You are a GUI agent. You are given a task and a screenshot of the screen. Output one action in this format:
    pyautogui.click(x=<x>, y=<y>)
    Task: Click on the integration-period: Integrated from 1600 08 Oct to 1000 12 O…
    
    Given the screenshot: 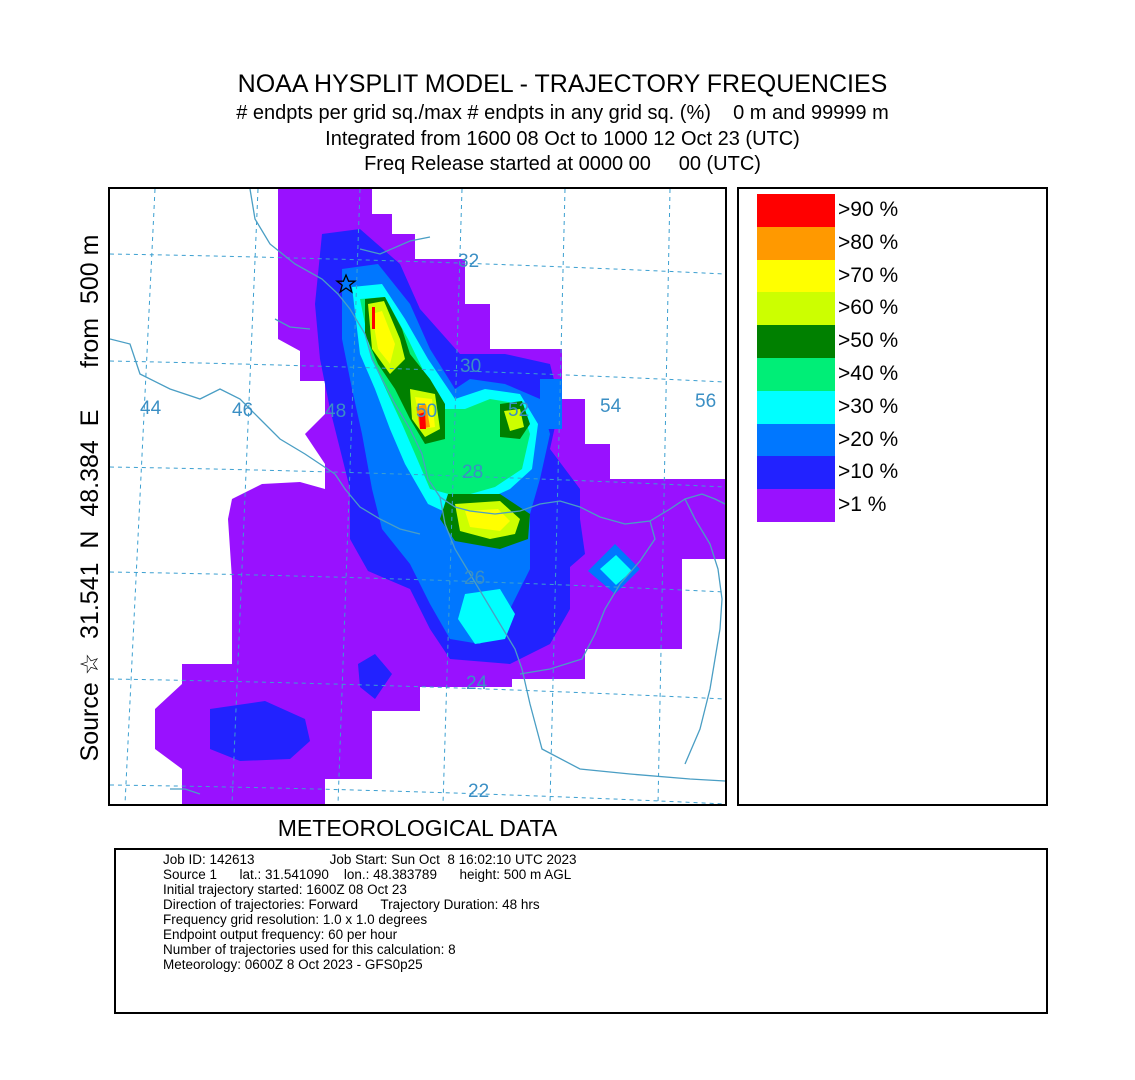 What is the action you would take?
    pyautogui.click(x=562, y=139)
    